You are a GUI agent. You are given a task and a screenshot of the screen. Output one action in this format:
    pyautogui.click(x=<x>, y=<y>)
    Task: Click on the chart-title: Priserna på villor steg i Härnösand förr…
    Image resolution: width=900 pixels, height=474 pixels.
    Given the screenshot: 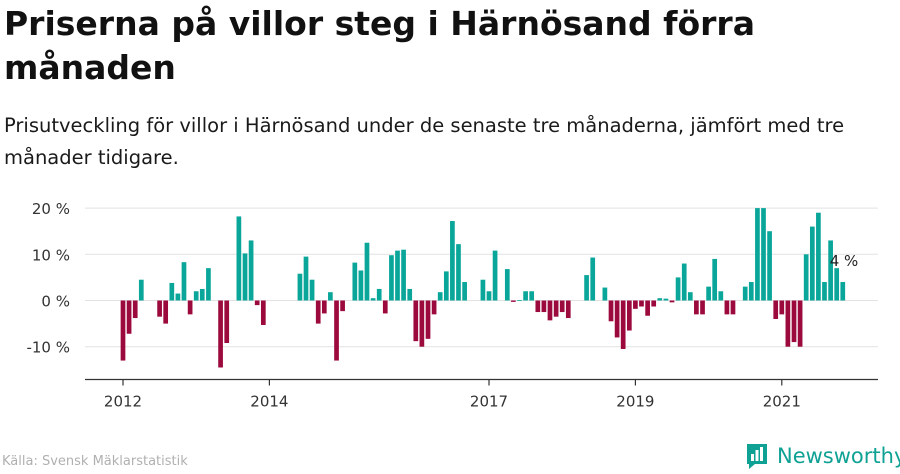 What is the action you would take?
    pyautogui.click(x=379, y=45)
    